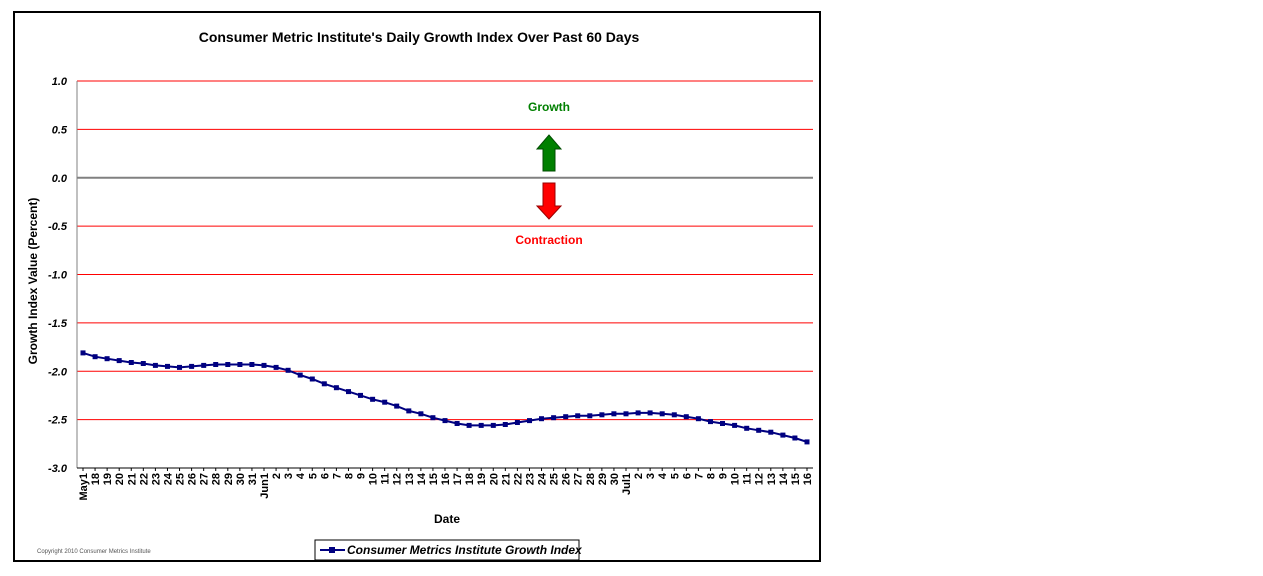  Describe the element at coordinates (362, 476) in the screenshot. I see `x-tick-label: 9` at that location.